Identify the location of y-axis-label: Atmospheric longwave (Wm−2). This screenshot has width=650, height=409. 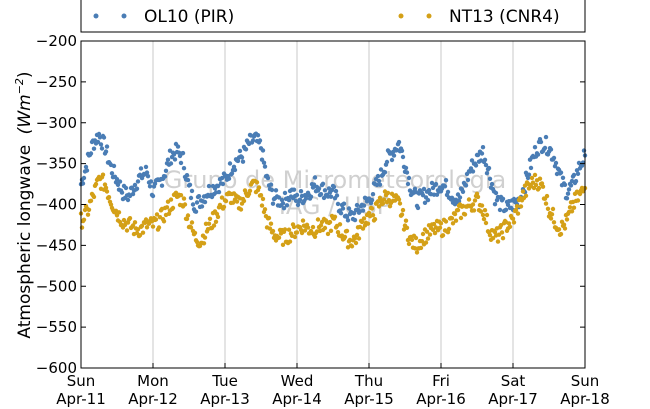
(24, 204).